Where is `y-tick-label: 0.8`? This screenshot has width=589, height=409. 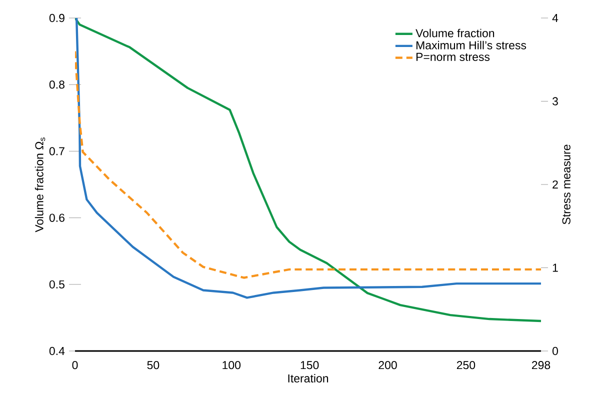 y-tick-label: 0.8 is located at coordinates (56, 84).